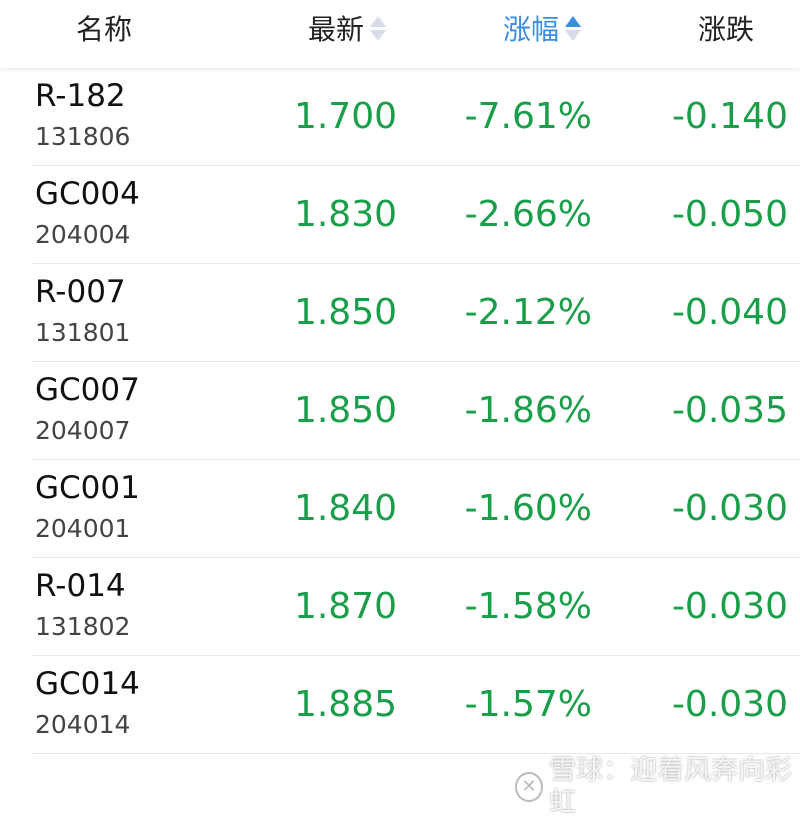 The image size is (800, 819). I want to click on header-name-label: 名称, so click(104, 29).